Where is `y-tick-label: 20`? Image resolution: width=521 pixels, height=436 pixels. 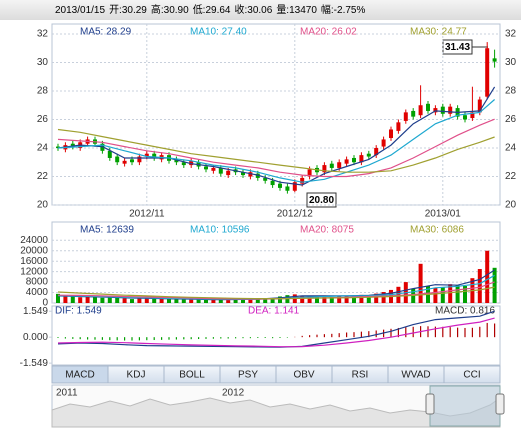
y-tick-label: 20 is located at coordinates (511, 205).